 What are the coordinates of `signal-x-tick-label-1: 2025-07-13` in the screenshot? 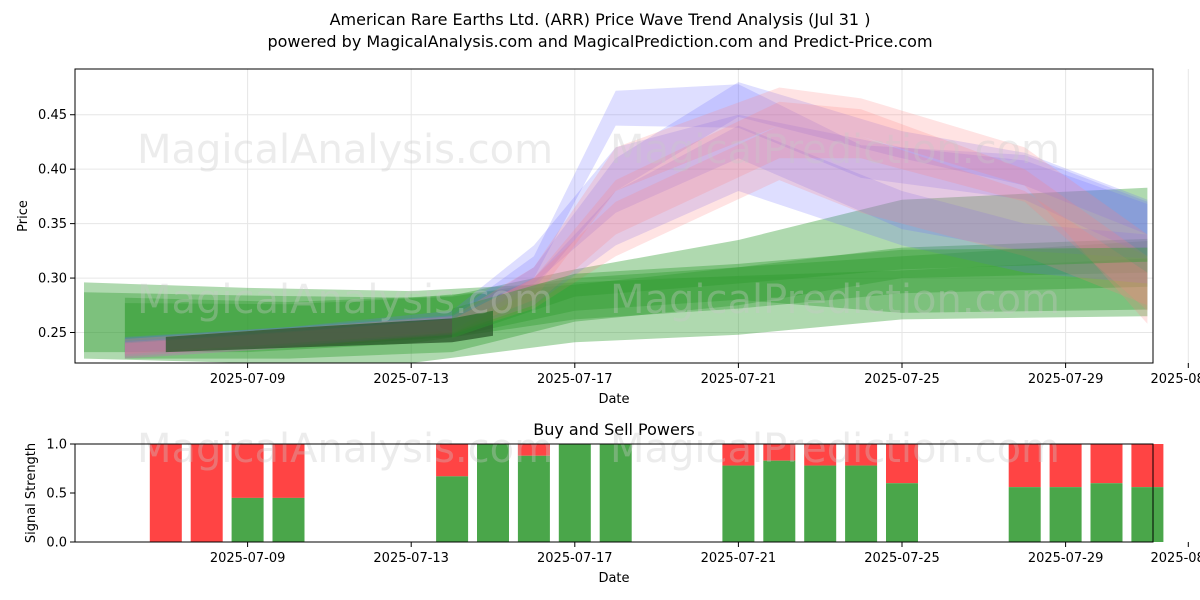 It's located at (411, 558).